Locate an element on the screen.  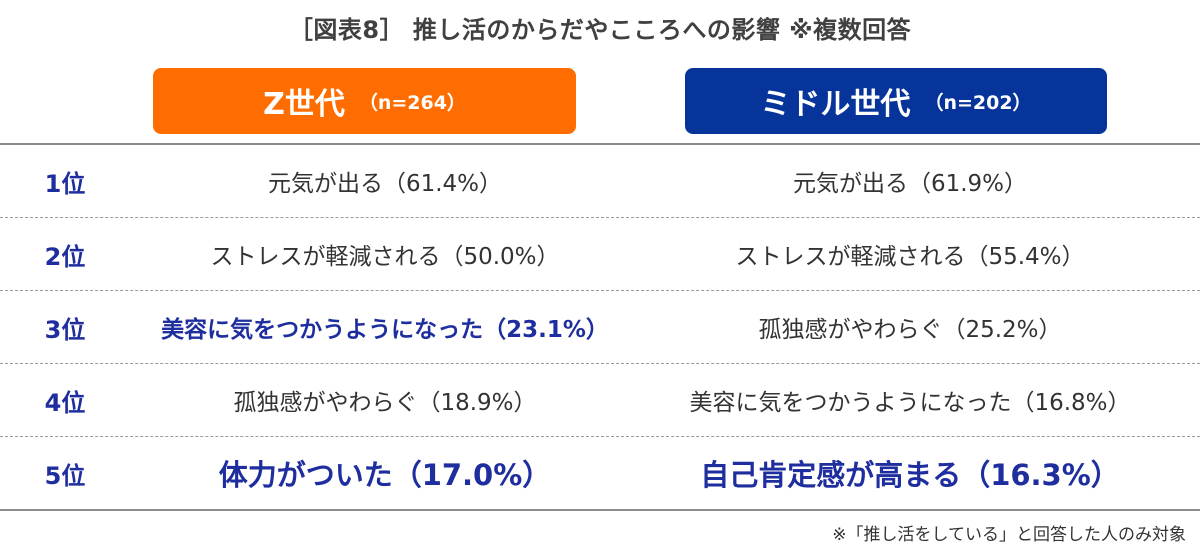
middle-generation-cell: ストレスが軽減される（55.4%） is located at coordinates (910, 257).